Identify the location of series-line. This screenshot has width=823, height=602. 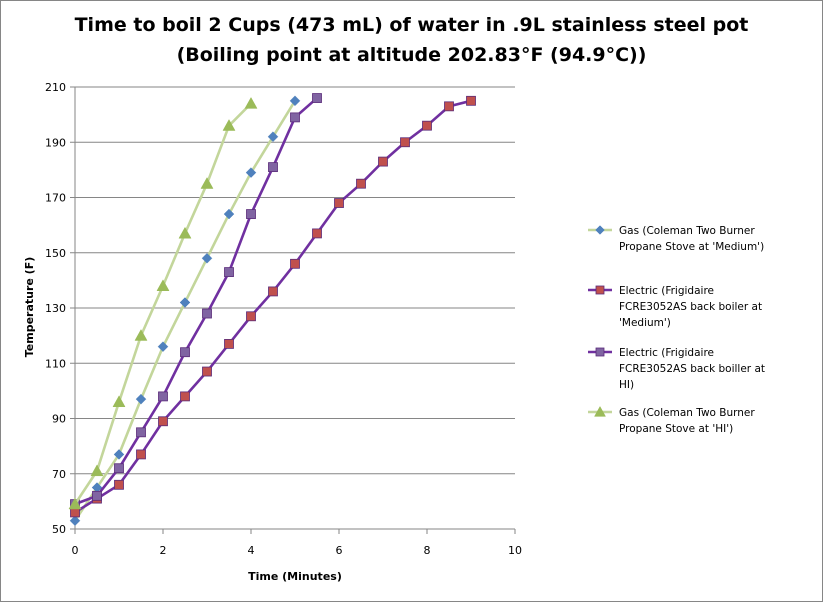
(162, 303).